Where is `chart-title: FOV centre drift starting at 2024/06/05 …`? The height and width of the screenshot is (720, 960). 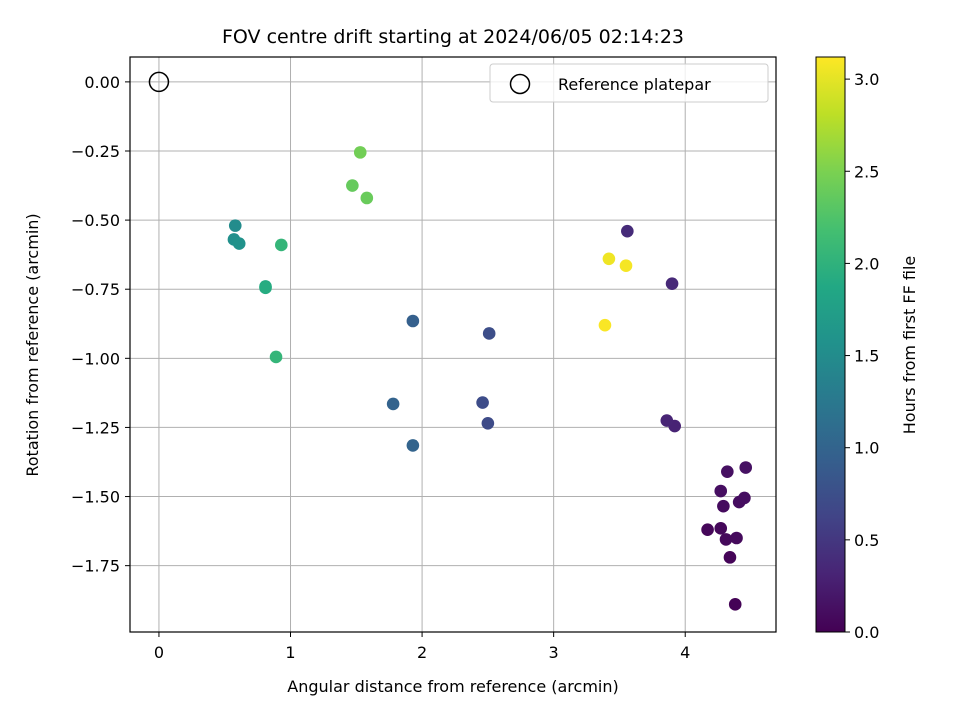 chart-title: FOV centre drift starting at 2024/06/05 … is located at coordinates (453, 37).